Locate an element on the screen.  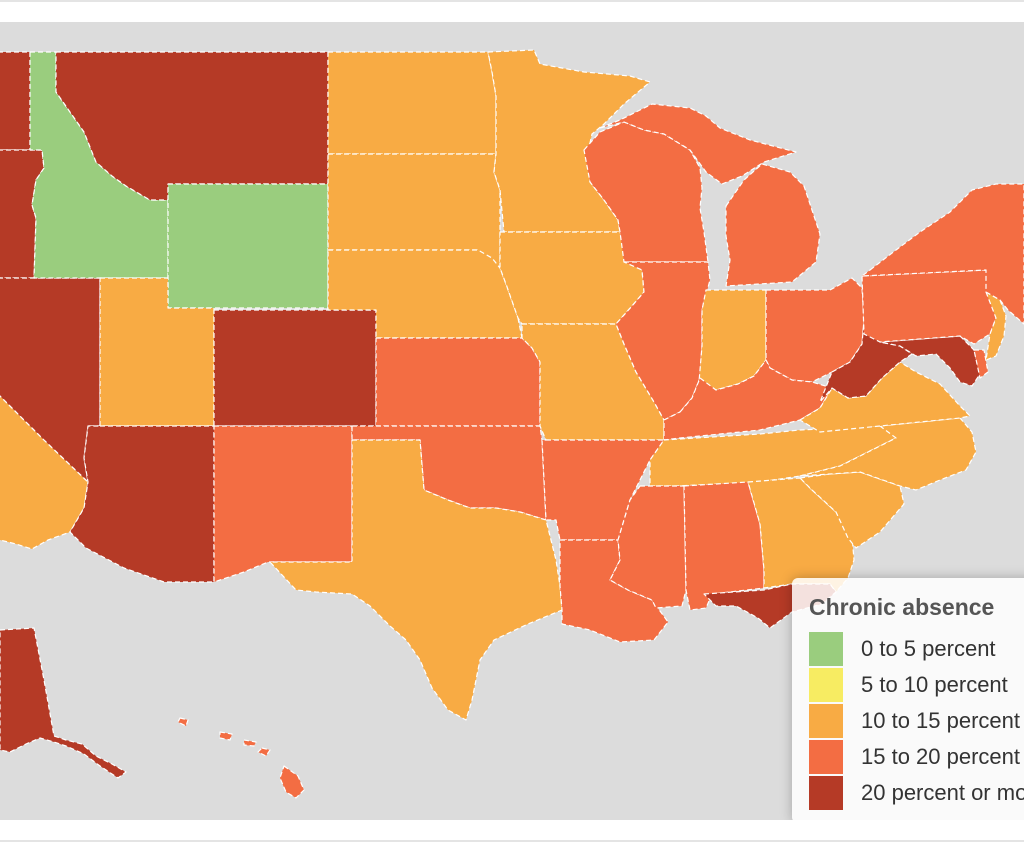
state-new-mexico is located at coordinates (283, 504).